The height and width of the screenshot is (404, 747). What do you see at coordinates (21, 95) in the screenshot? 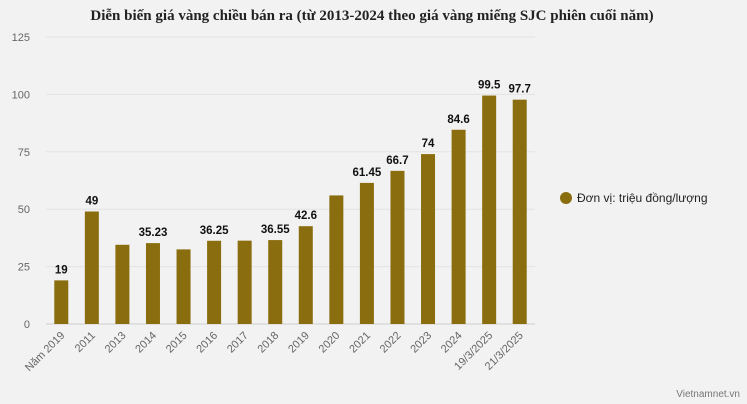
I see `y-tick-label: 100` at bounding box center [21, 95].